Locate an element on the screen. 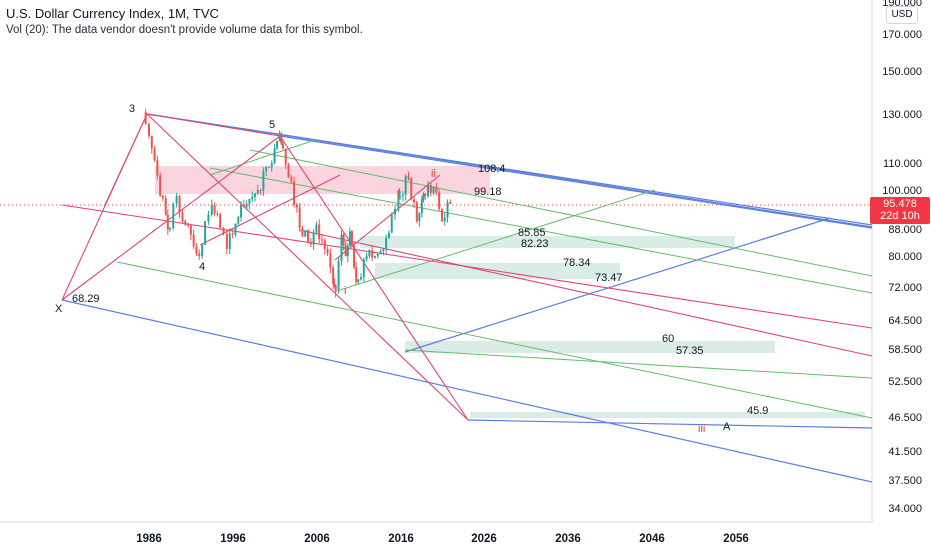 The width and height of the screenshot is (932, 550). wave-label-x-value: 68.29 is located at coordinates (86, 299).